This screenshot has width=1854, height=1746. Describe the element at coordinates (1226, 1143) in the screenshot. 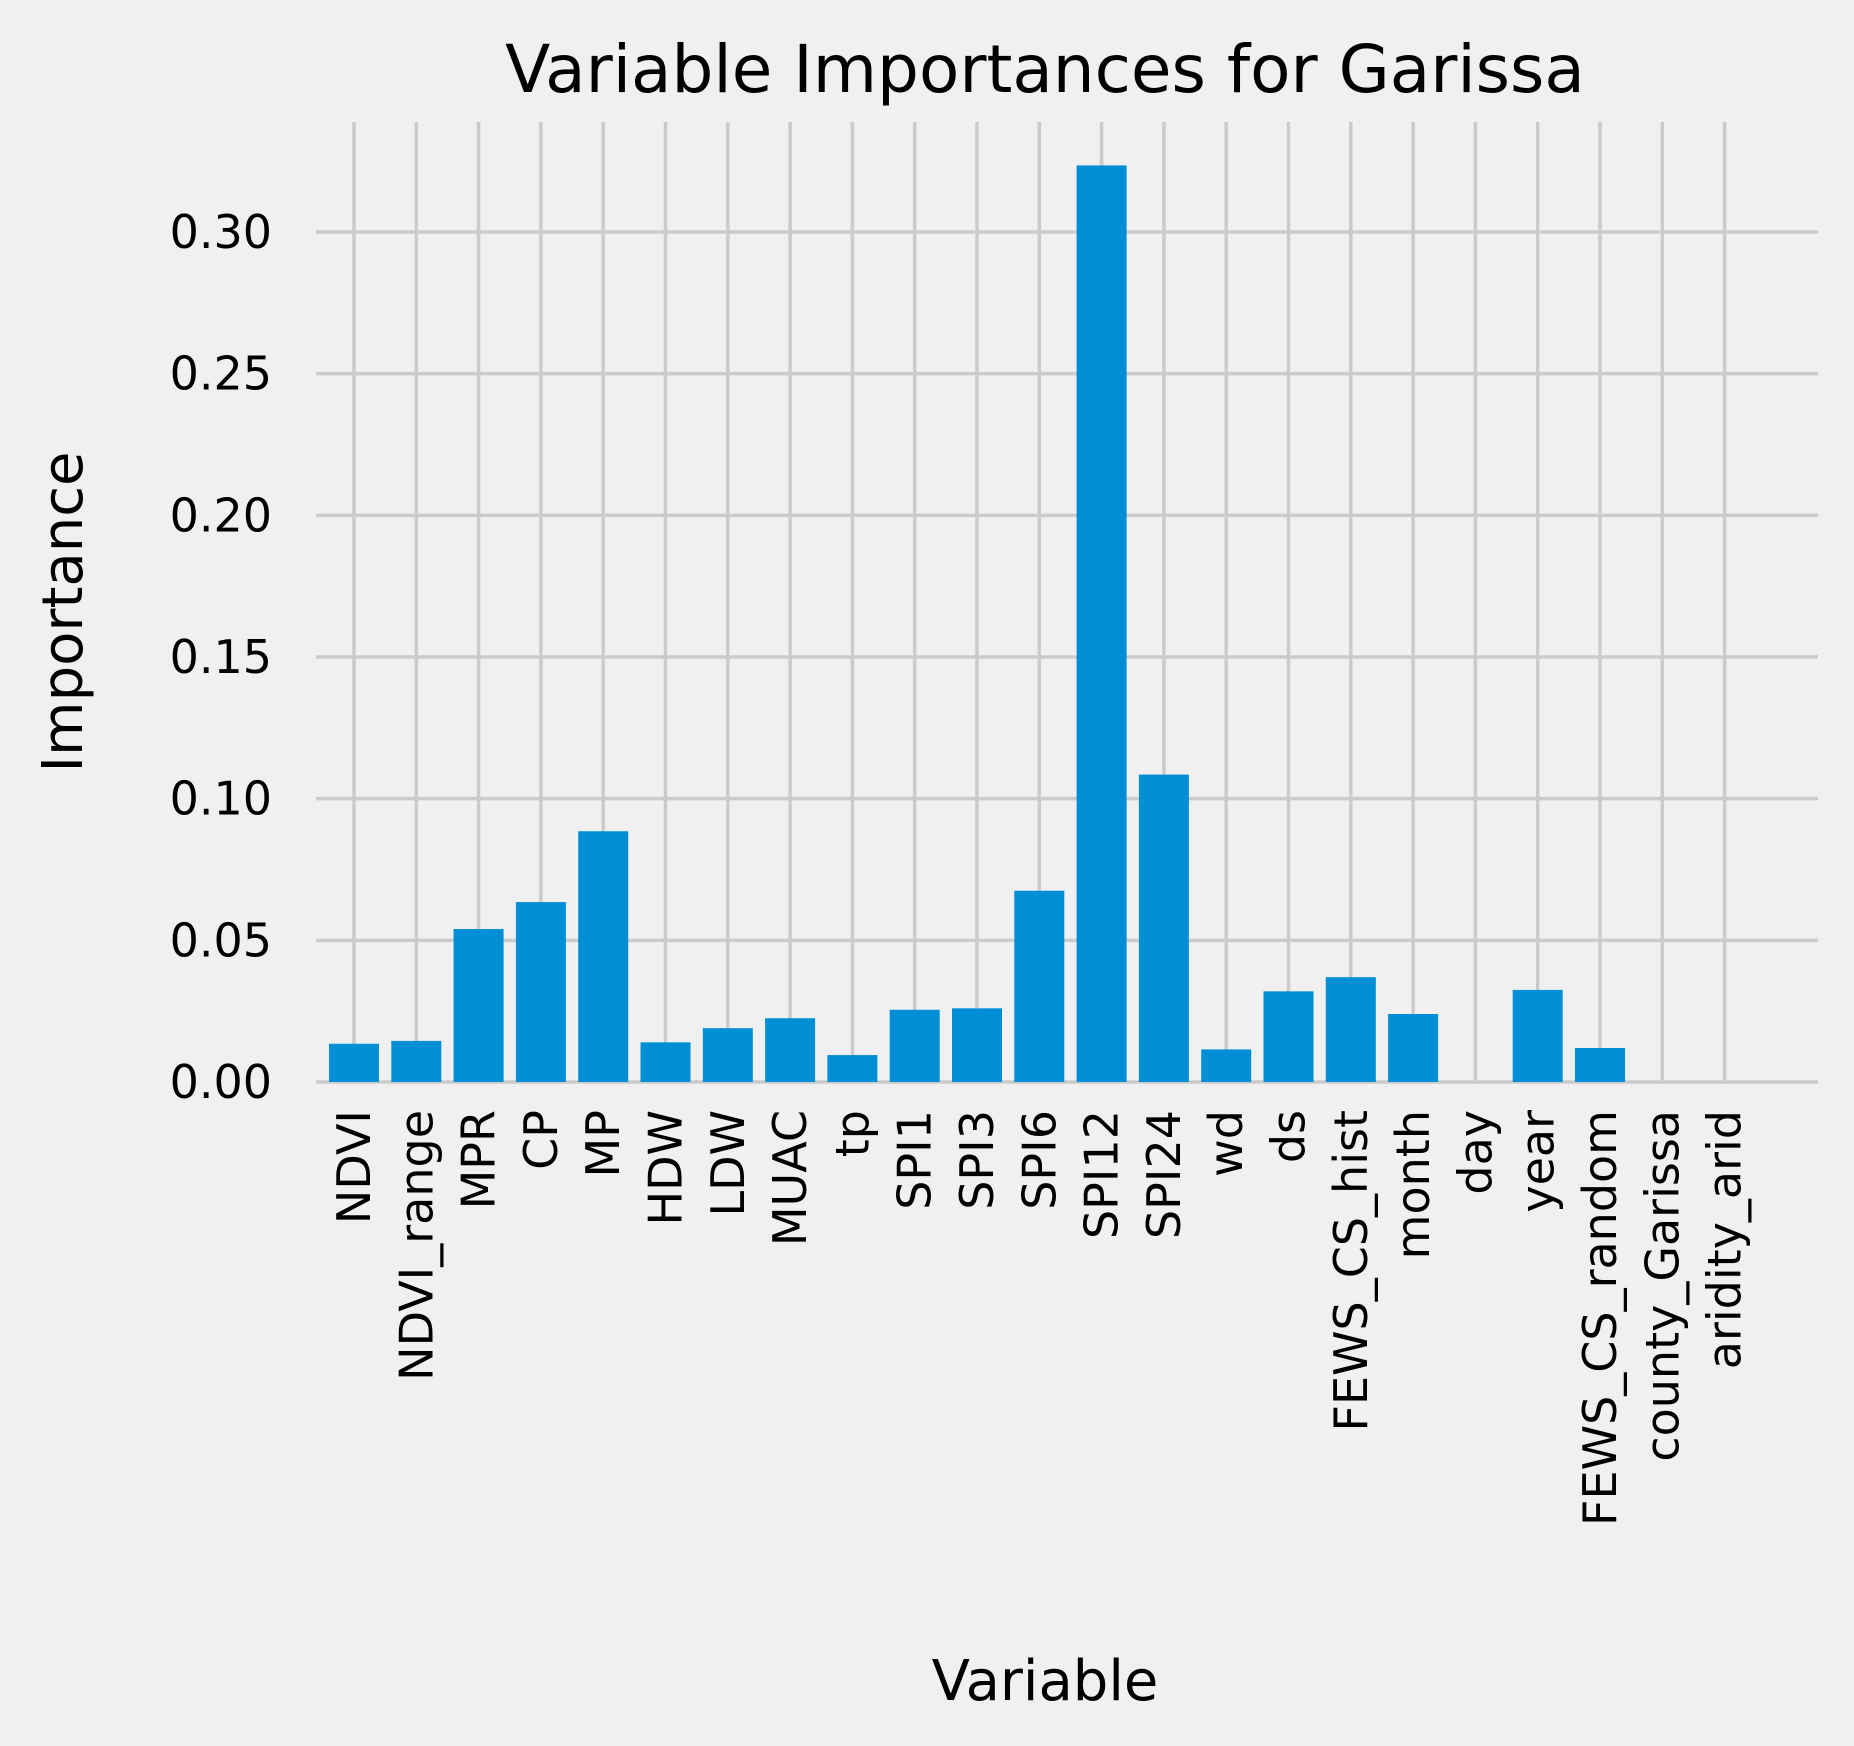

I see `x-tick-label: wd` at that location.